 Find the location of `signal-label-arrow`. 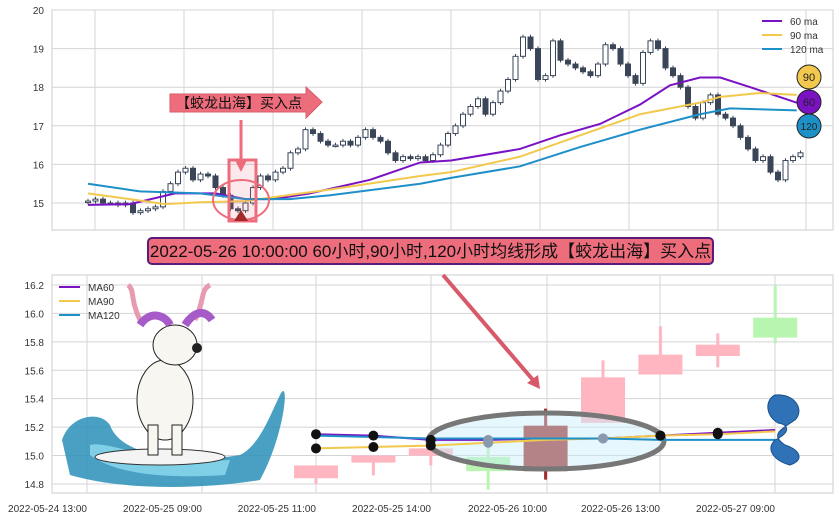

signal-label-arrow is located at coordinates (246, 102).